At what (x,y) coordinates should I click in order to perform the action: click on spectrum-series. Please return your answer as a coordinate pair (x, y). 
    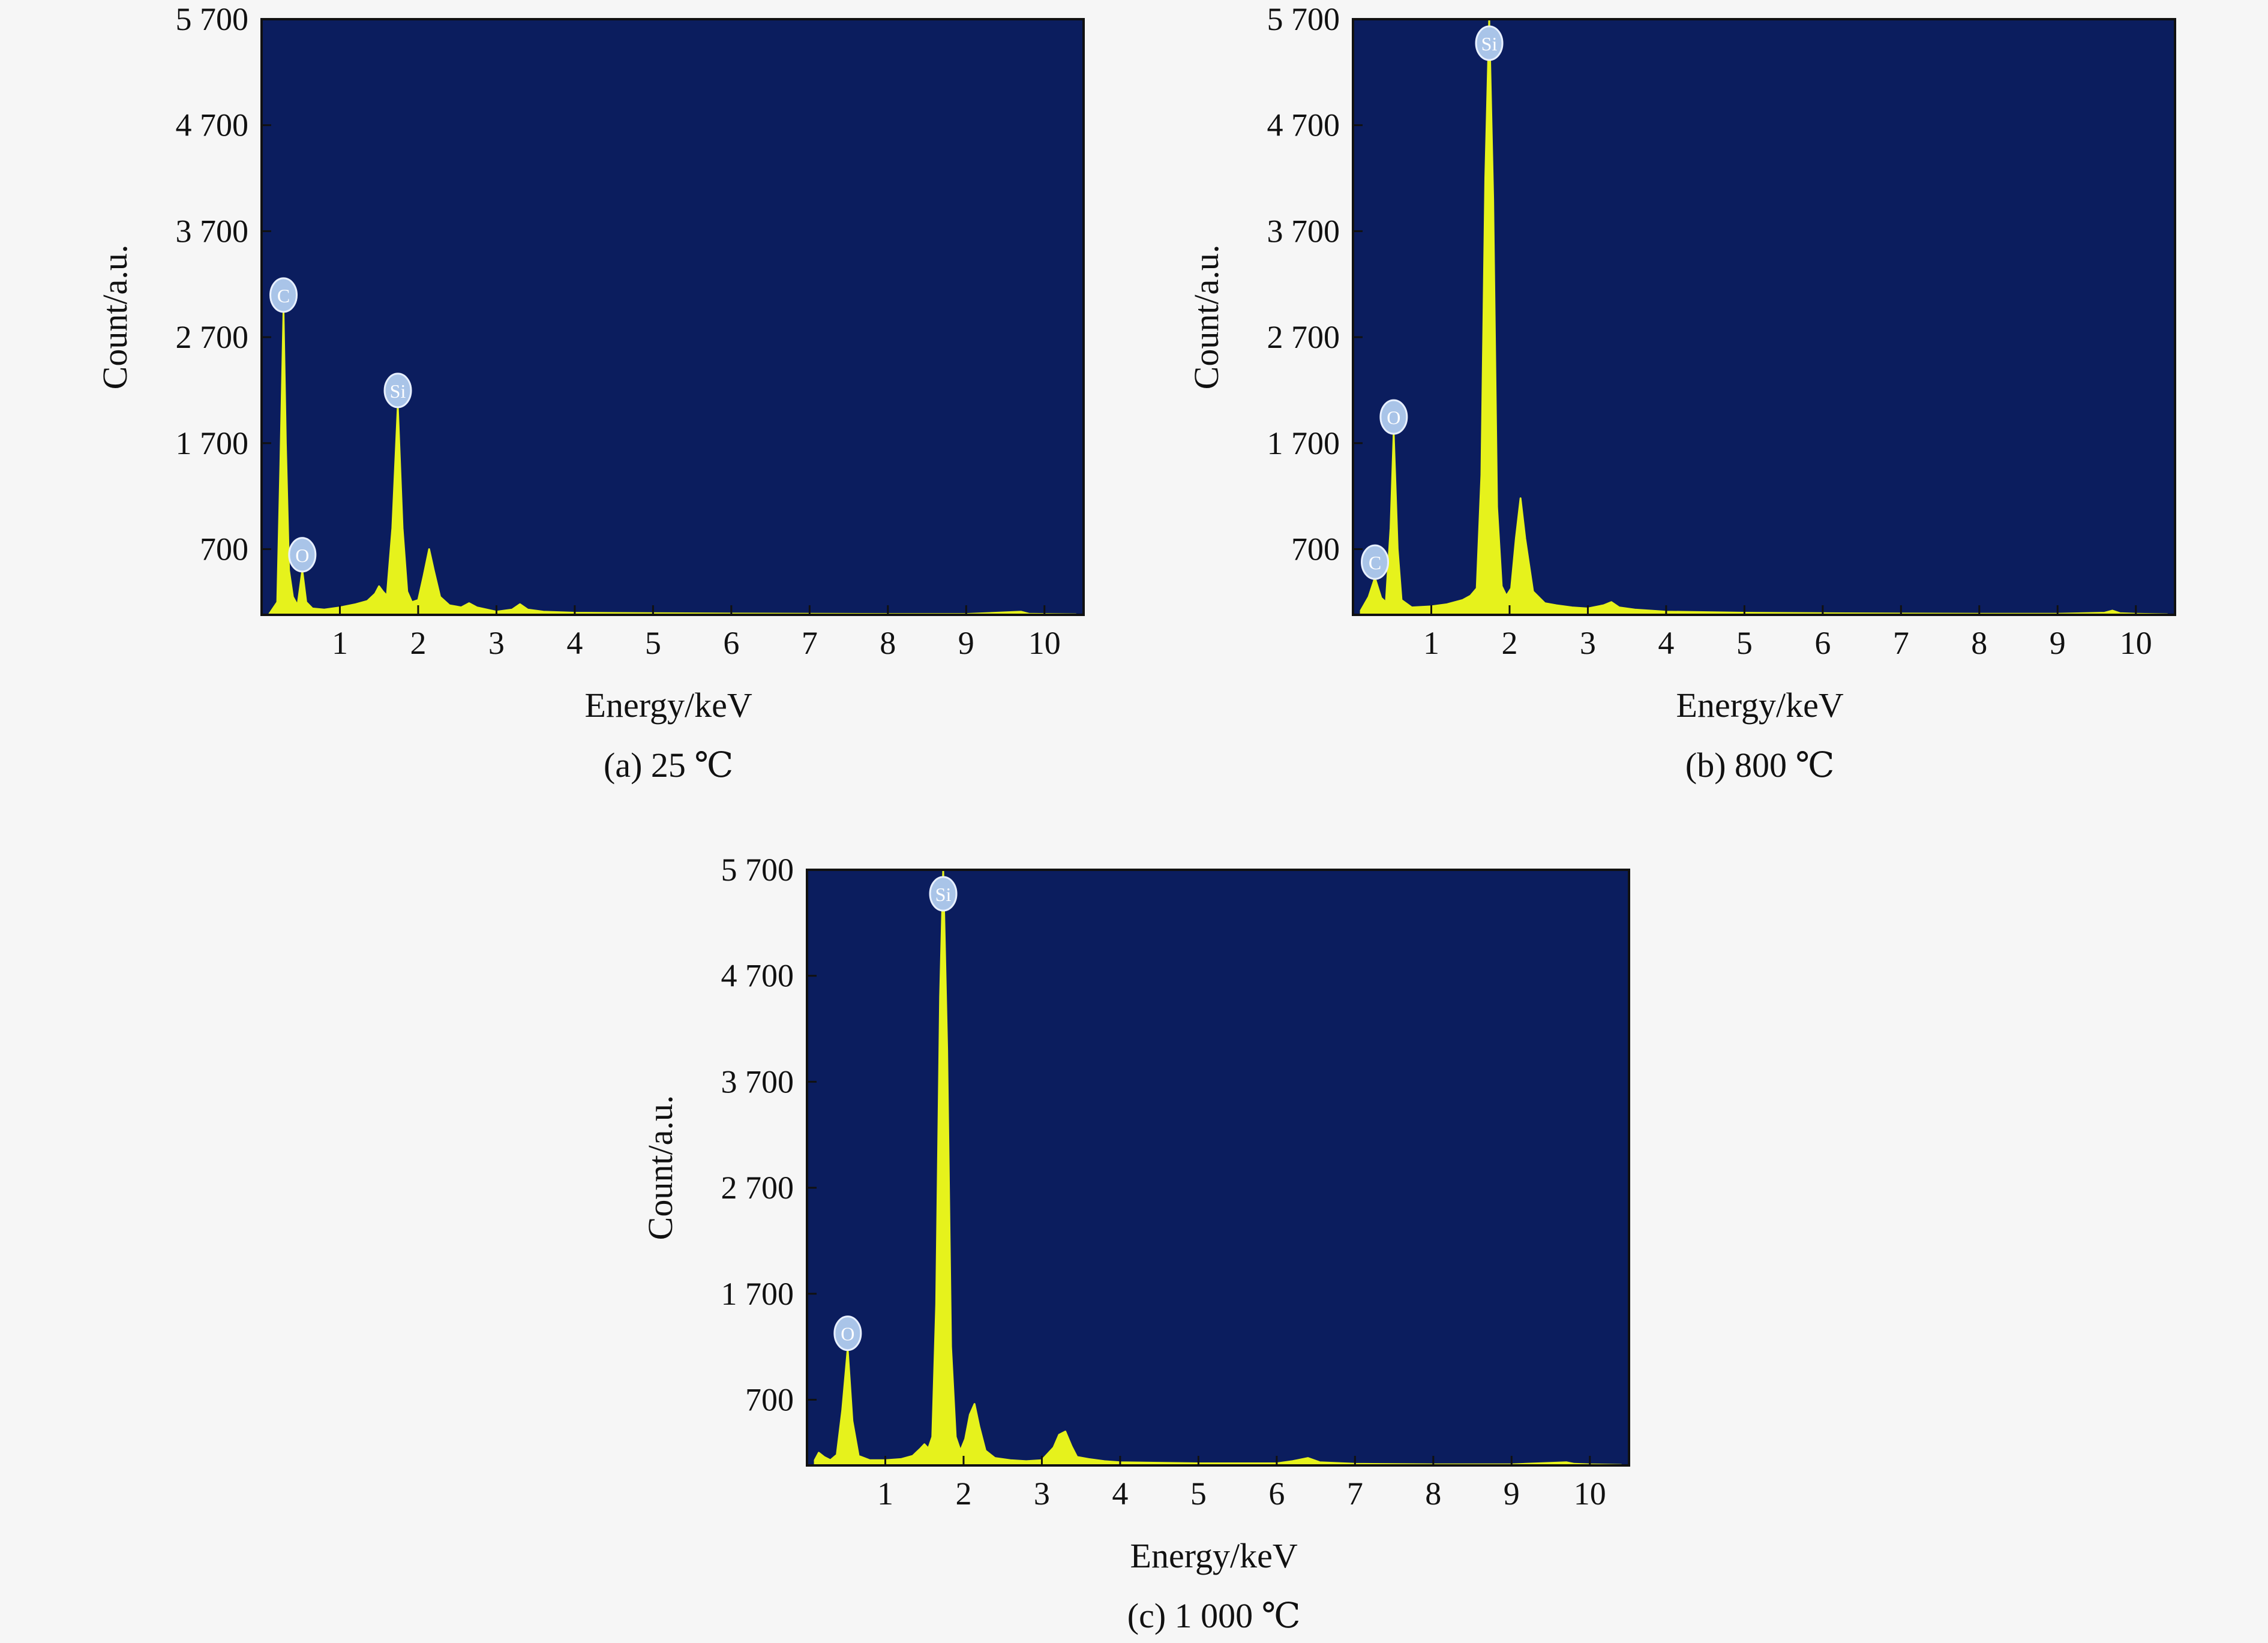
    Looking at the image, I should click on (1218, 1168).